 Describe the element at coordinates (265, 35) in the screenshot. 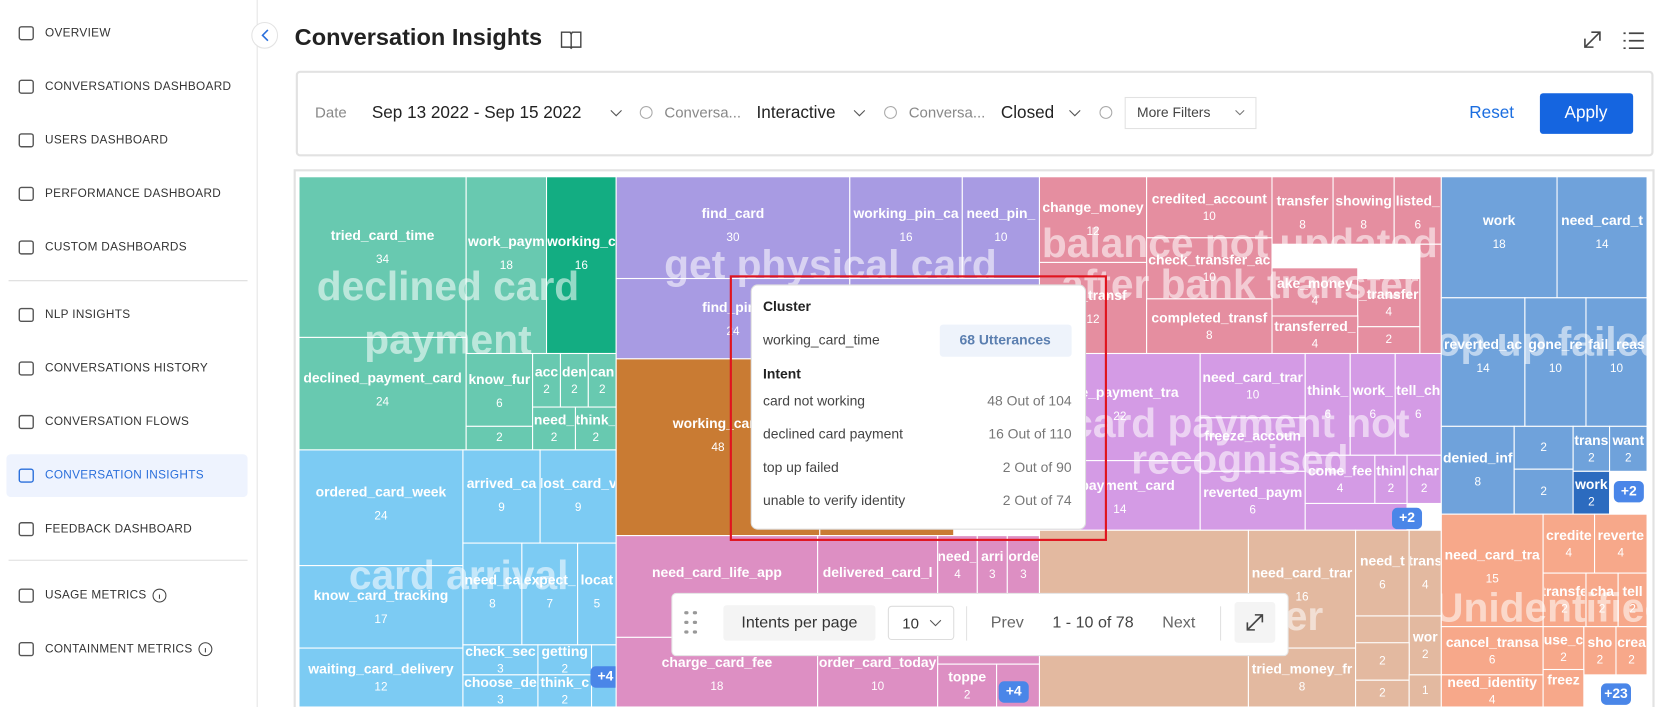

I see `collapse-button` at that location.